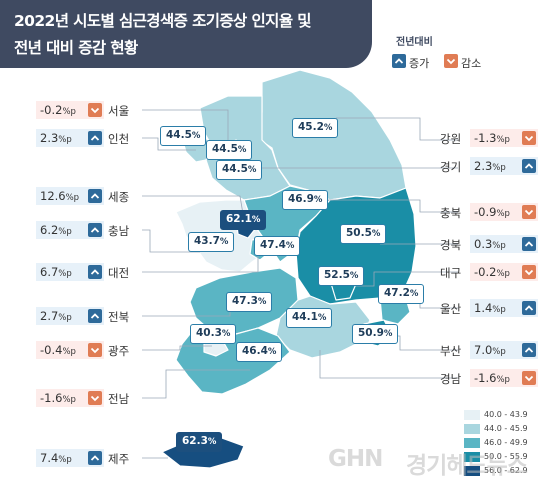 The width and height of the screenshot is (558, 502). Describe the element at coordinates (504, 350) in the screenshot. I see `change-chip-busan: 7.0%p` at that location.